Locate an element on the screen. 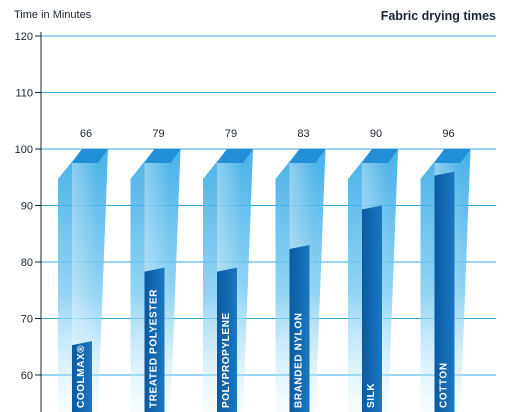 The width and height of the screenshot is (510, 412). y-tick-label: 90 is located at coordinates (27, 207).